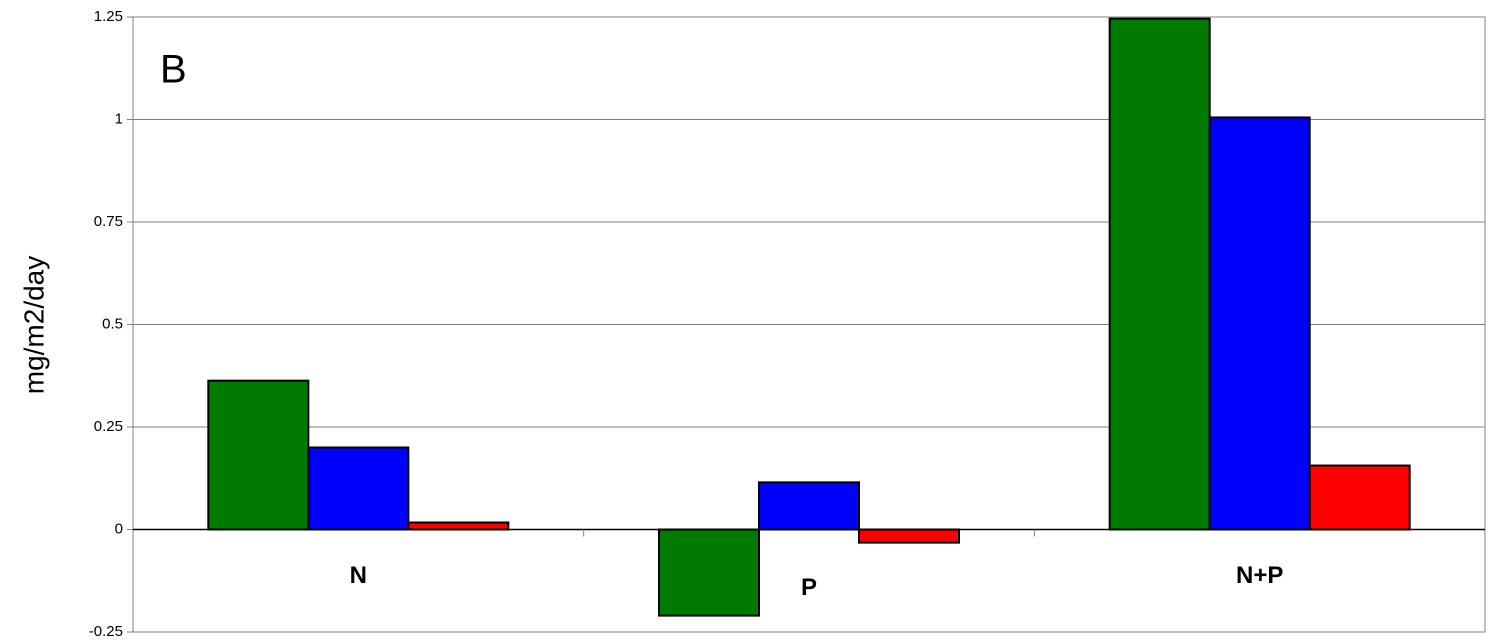 The image size is (1491, 642). I want to click on x-tick-label: P, so click(809, 587).